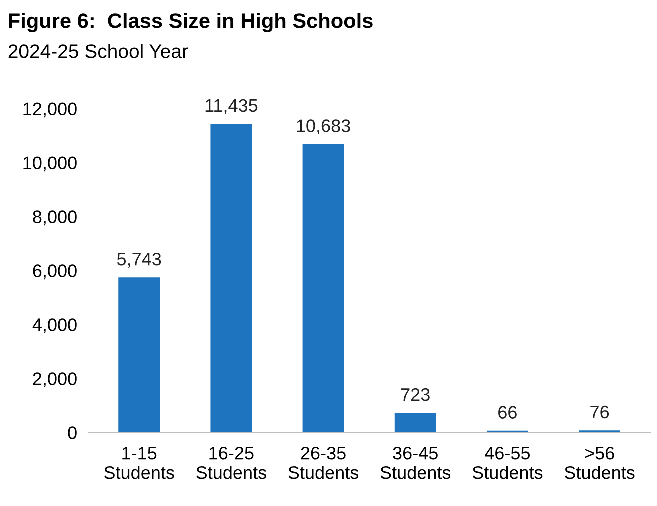 The width and height of the screenshot is (657, 506). Describe the element at coordinates (55, 272) in the screenshot. I see `y-tick-label: 6,000` at that location.